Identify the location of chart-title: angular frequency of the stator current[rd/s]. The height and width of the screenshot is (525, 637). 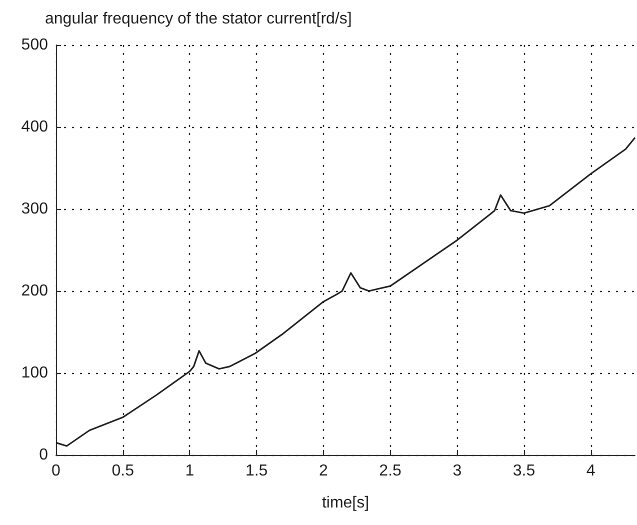
(198, 19).